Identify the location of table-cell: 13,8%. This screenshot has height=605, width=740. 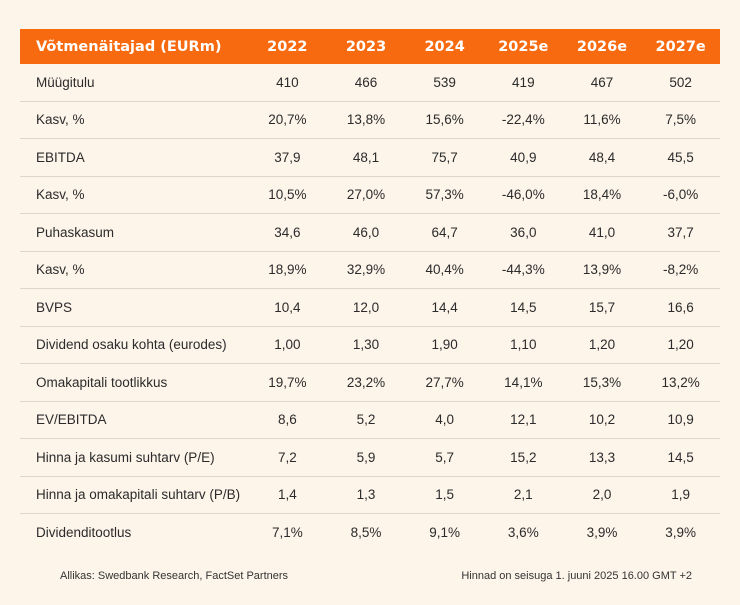
(366, 120).